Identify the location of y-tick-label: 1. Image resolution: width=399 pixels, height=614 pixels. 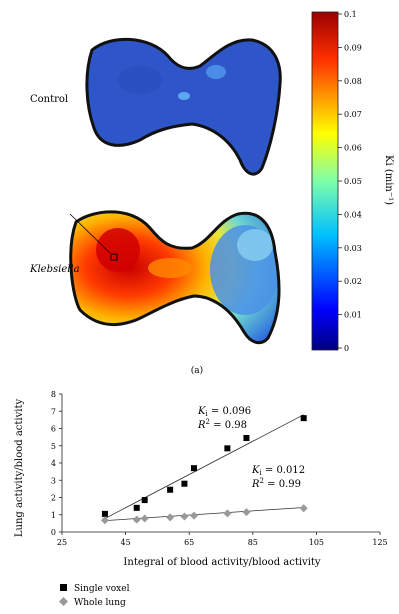
(53, 515).